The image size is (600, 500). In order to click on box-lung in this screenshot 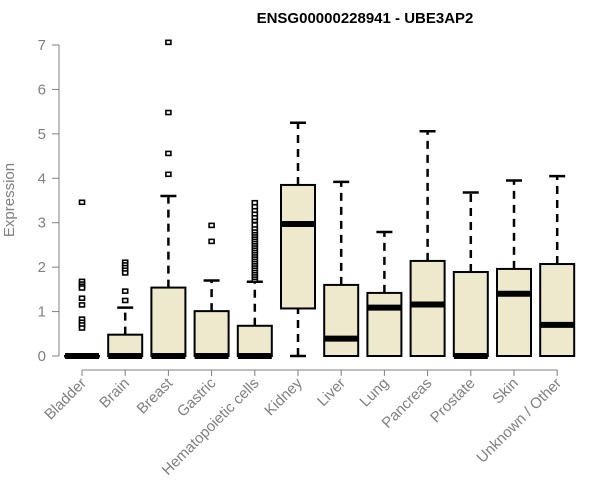, I will do `click(384, 294)`.